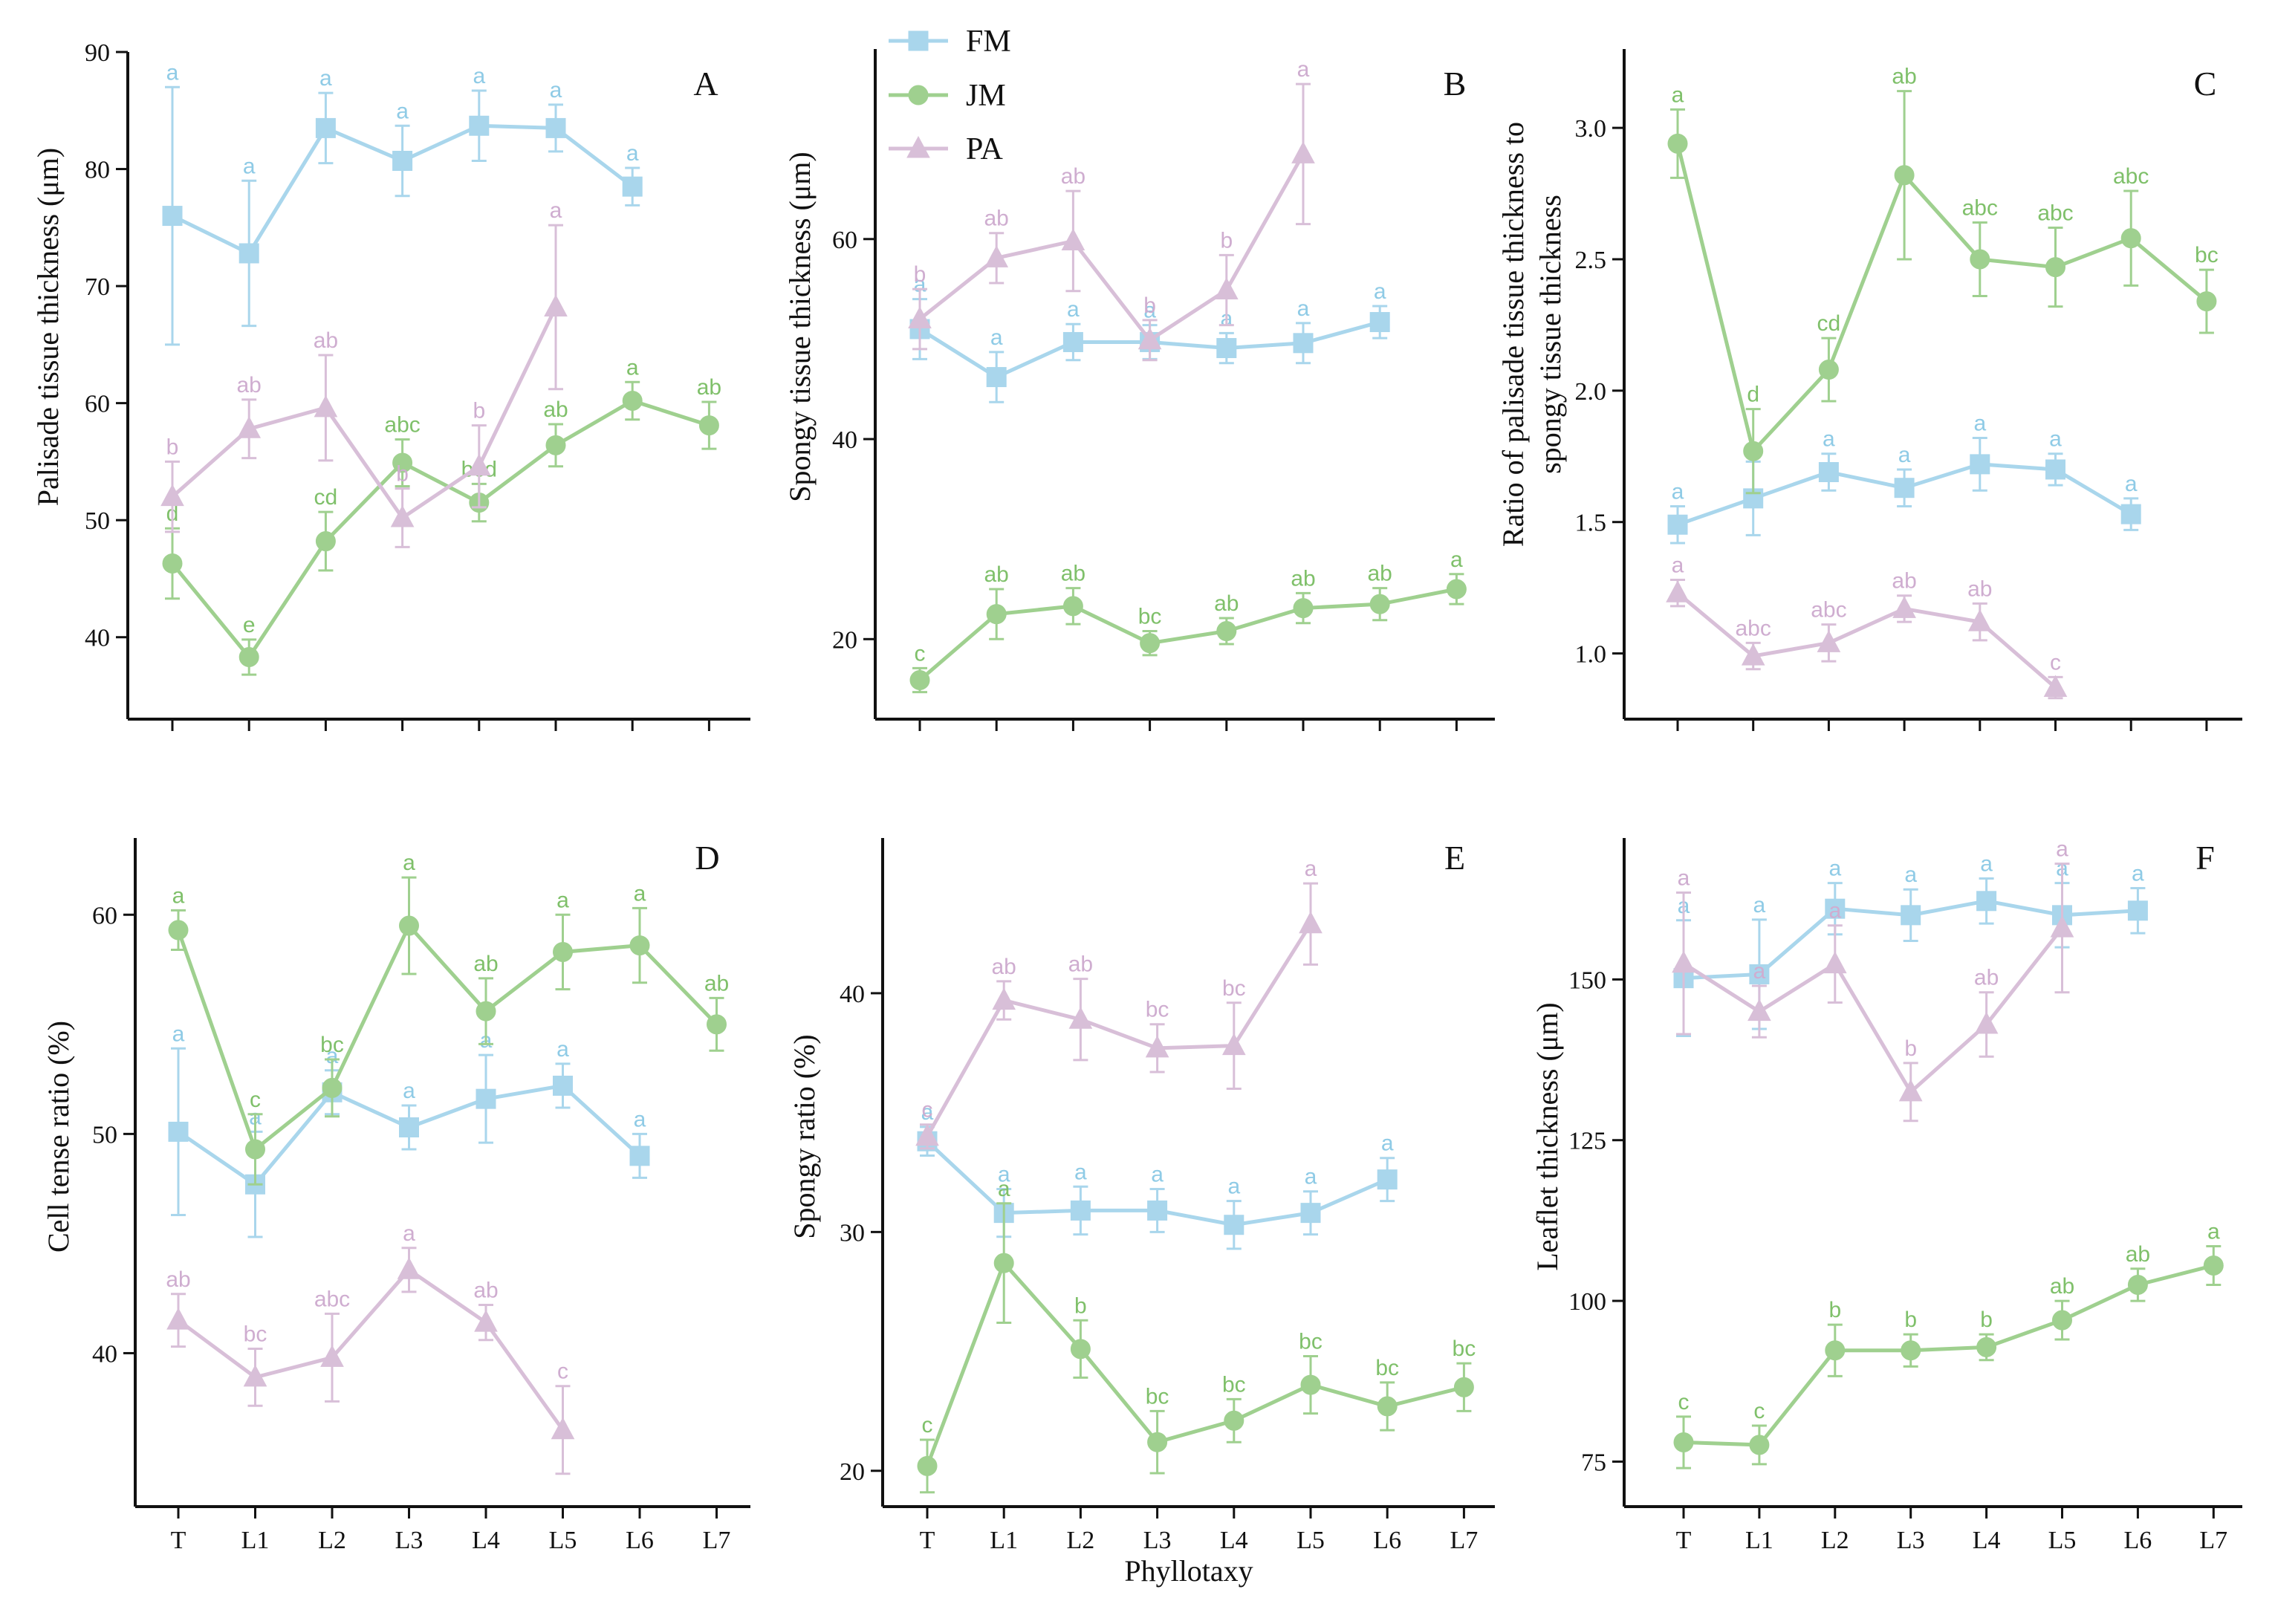 The image size is (2275, 1624). Describe the element at coordinates (1188, 1571) in the screenshot. I see `x-axis-title: Phyllotaxy` at that location.